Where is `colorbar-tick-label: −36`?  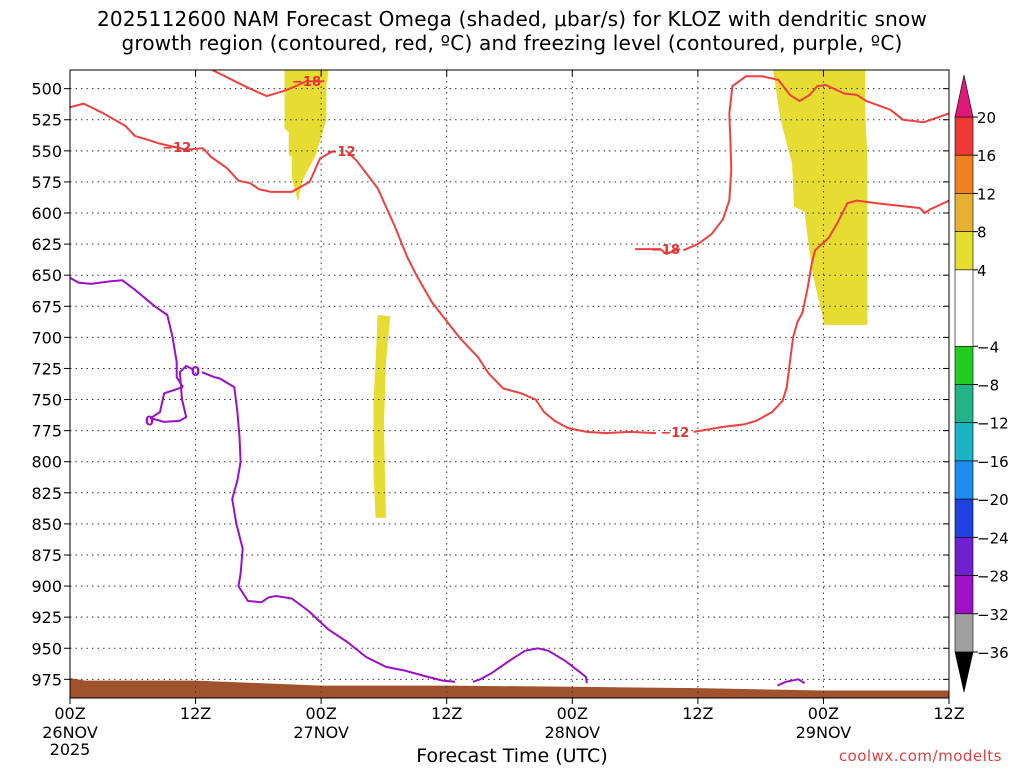 colorbar-tick-label: −36 is located at coordinates (993, 653).